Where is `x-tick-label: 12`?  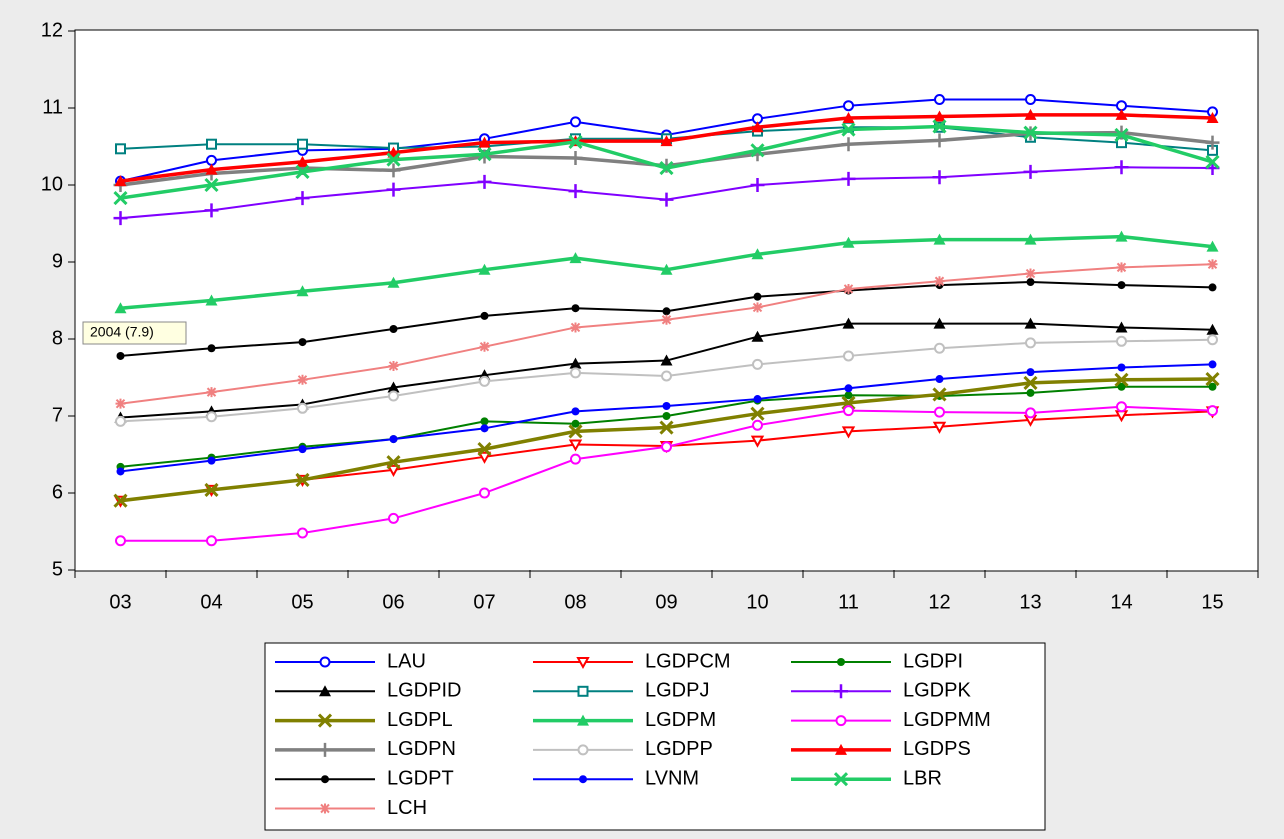 x-tick-label: 12 is located at coordinates (939, 602).